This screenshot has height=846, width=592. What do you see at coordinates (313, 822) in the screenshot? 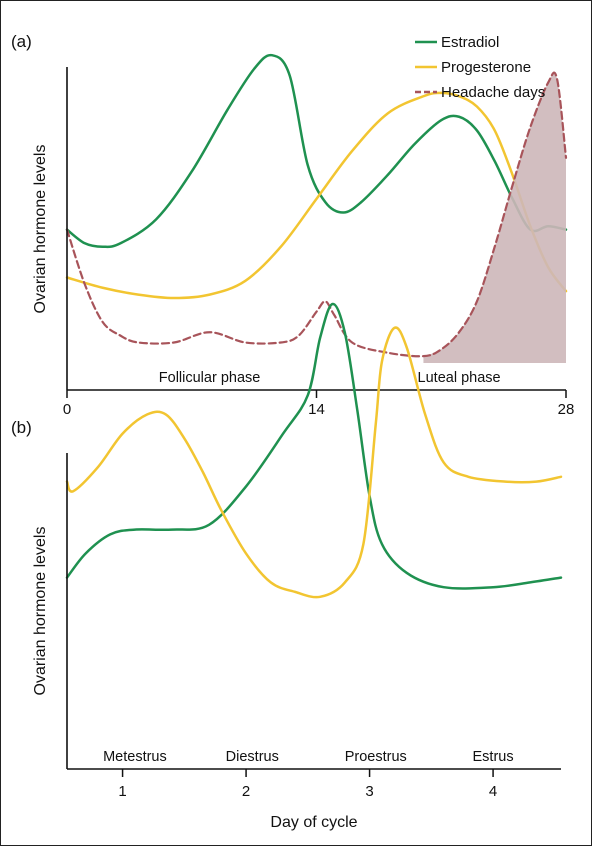
I see `x-axis-label: Day of cycle` at bounding box center [313, 822].